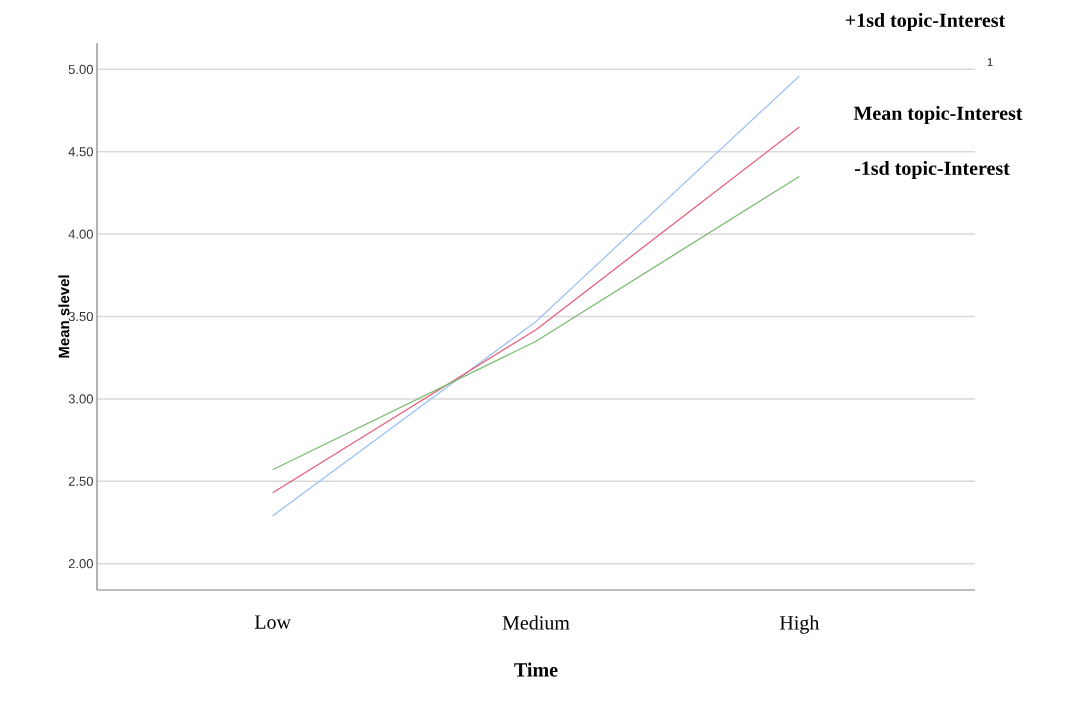 The width and height of the screenshot is (1081, 702). Describe the element at coordinates (799, 624) in the screenshot. I see `x-tick-label: High` at that location.